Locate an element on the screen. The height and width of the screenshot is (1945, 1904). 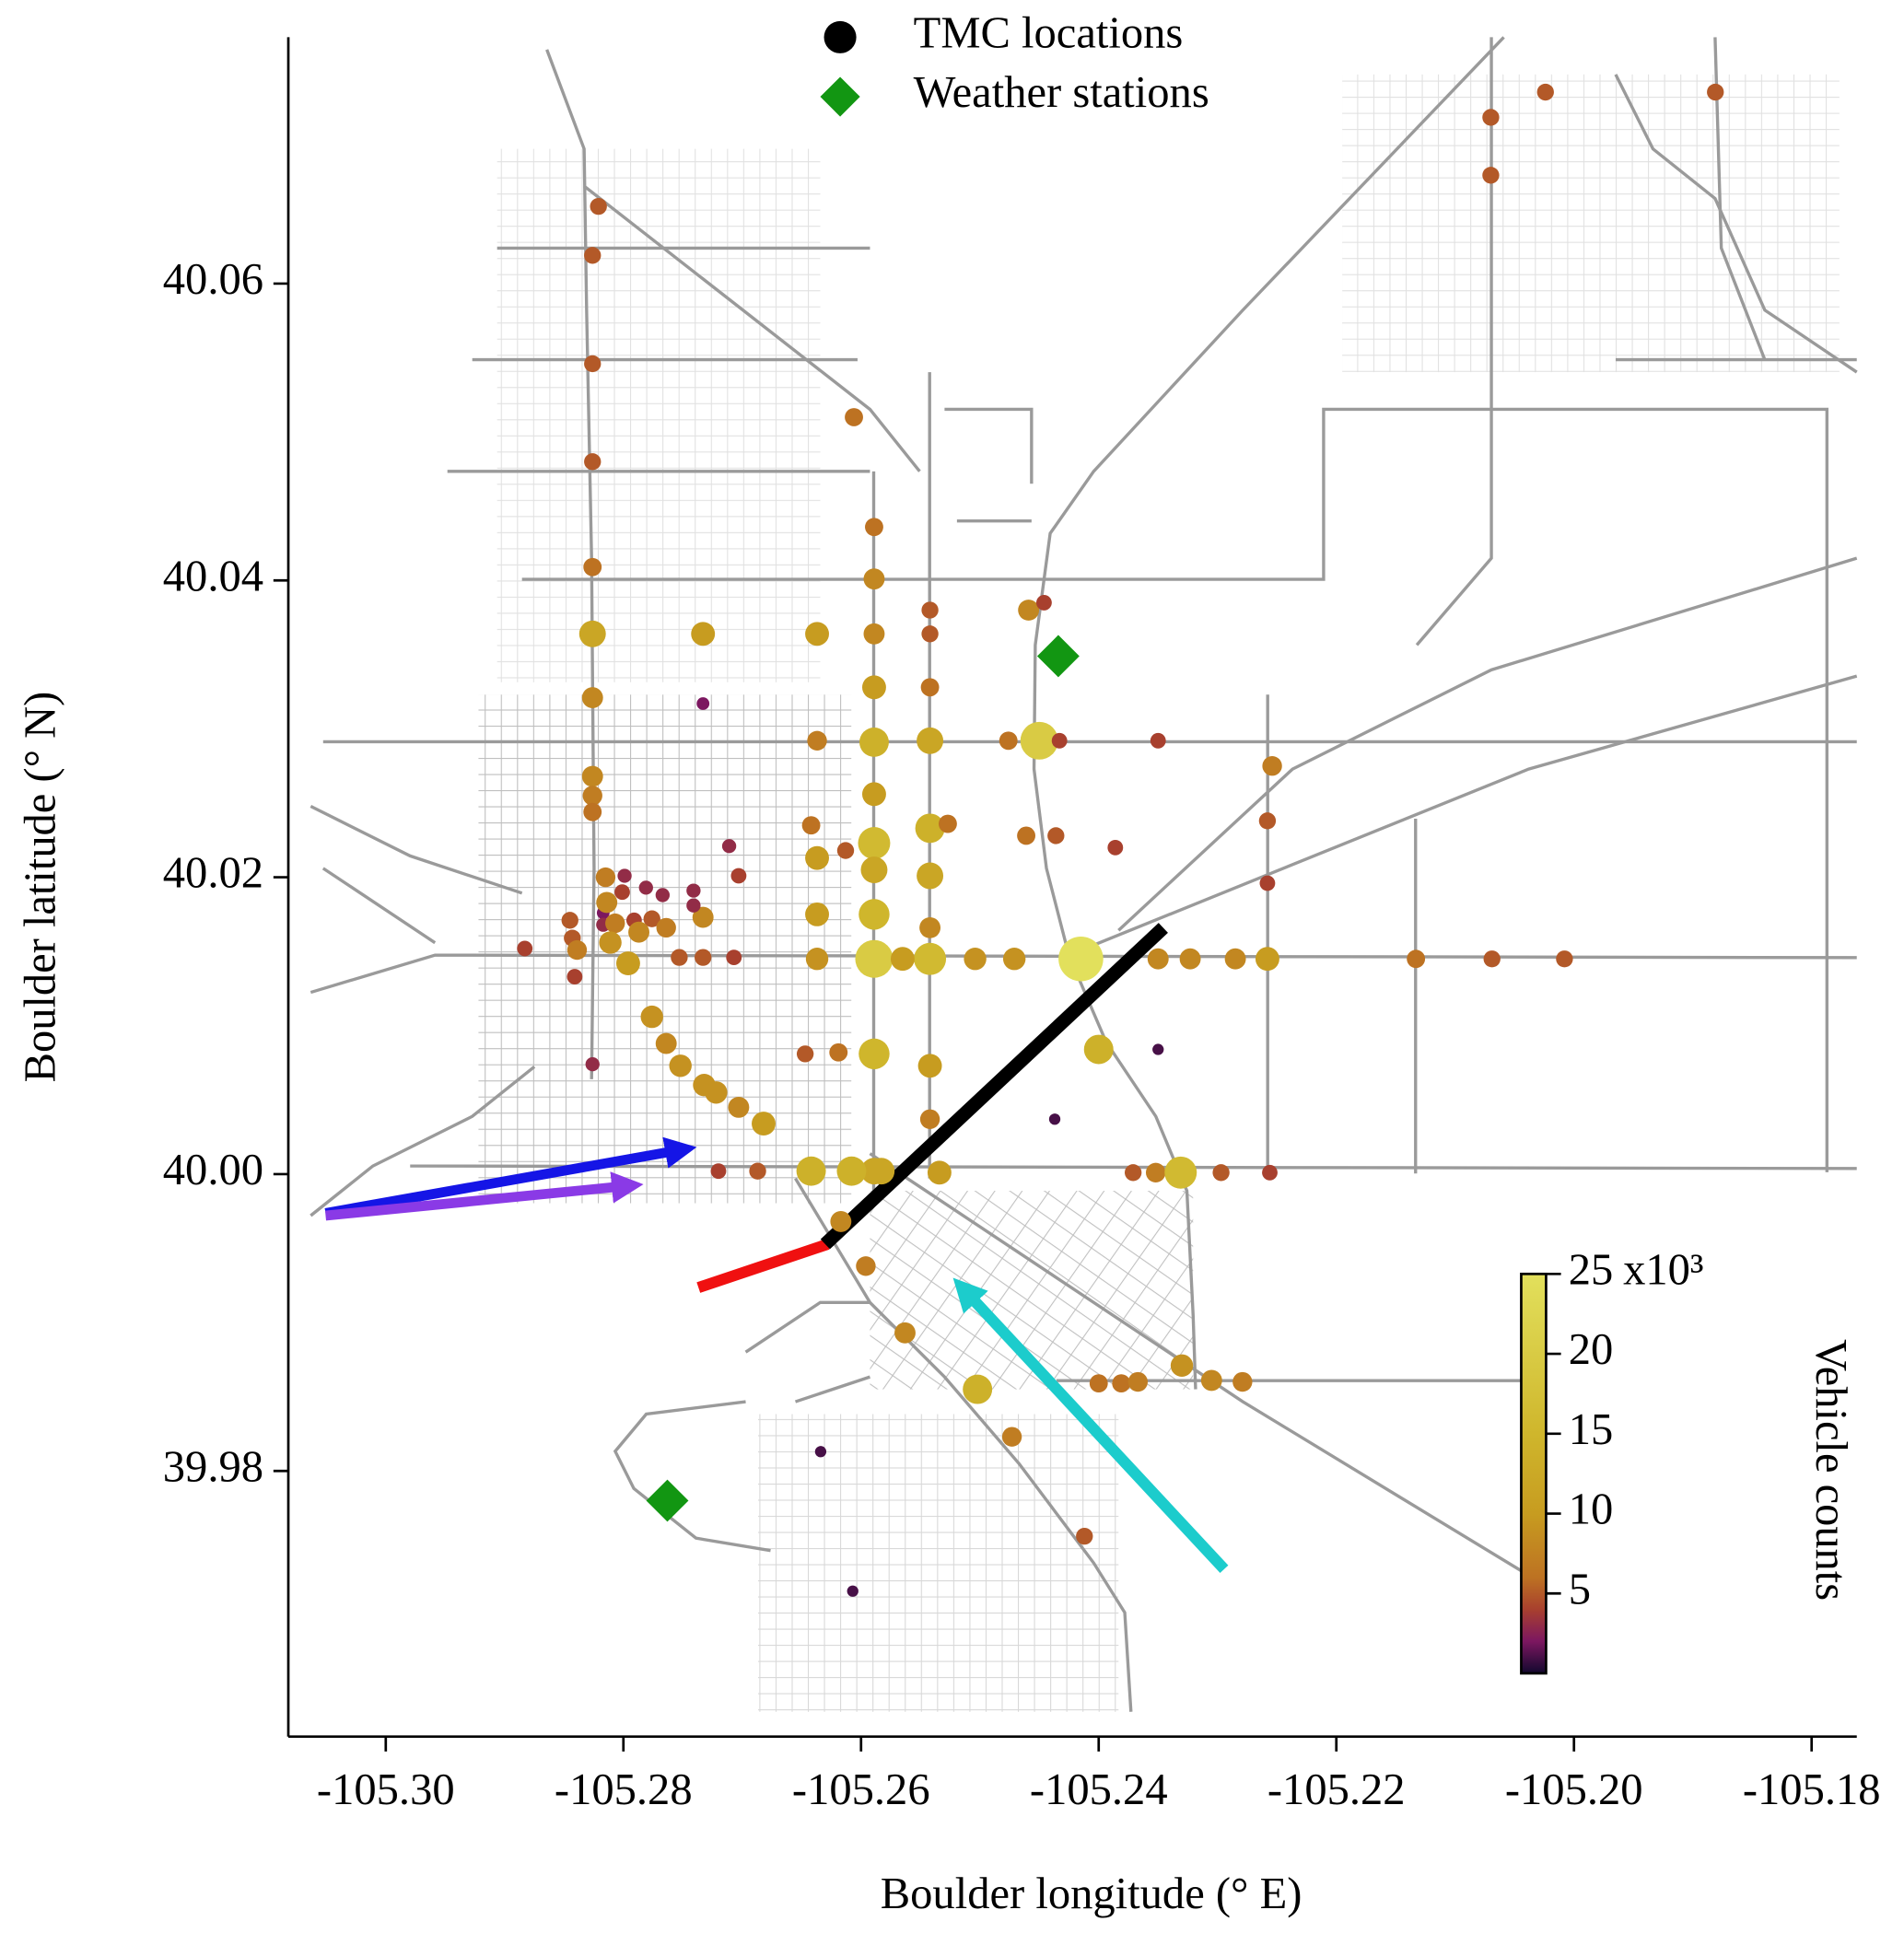
colorbar-tick-label: 25 is located at coordinates (1591, 1269).